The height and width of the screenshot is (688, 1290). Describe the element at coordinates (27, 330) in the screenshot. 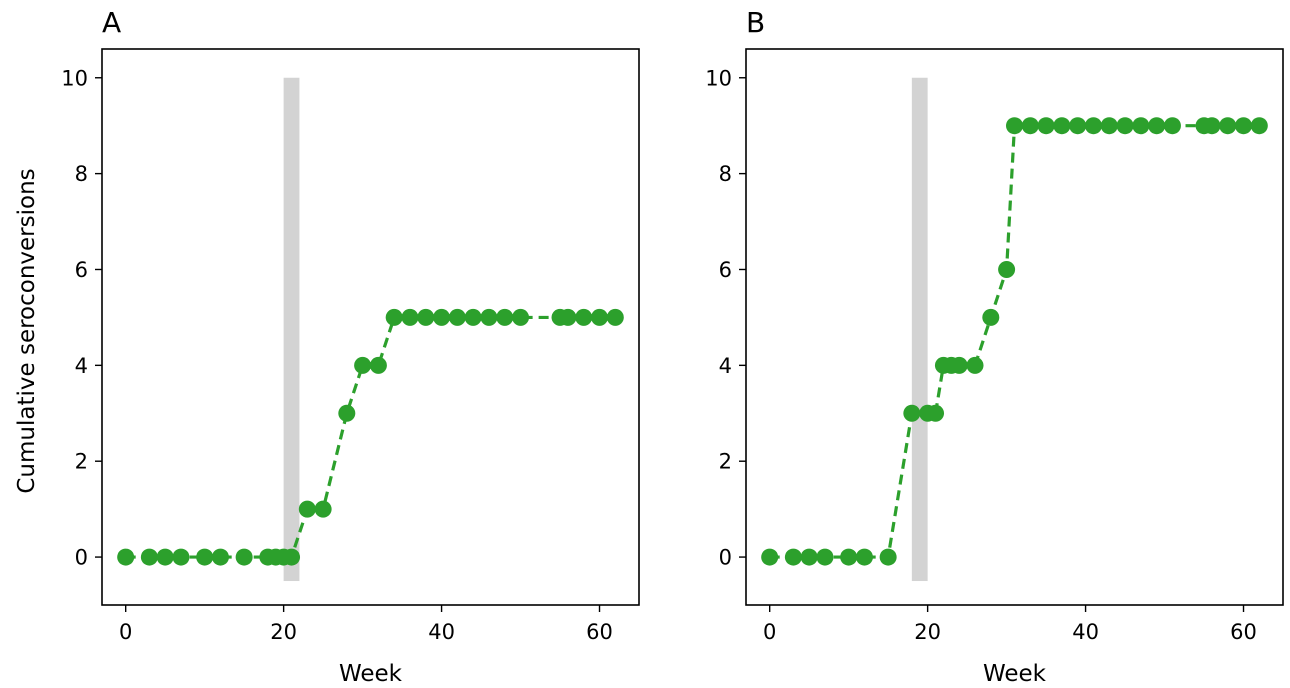

I see `y-axis-label: Cumulative seroconversions` at that location.